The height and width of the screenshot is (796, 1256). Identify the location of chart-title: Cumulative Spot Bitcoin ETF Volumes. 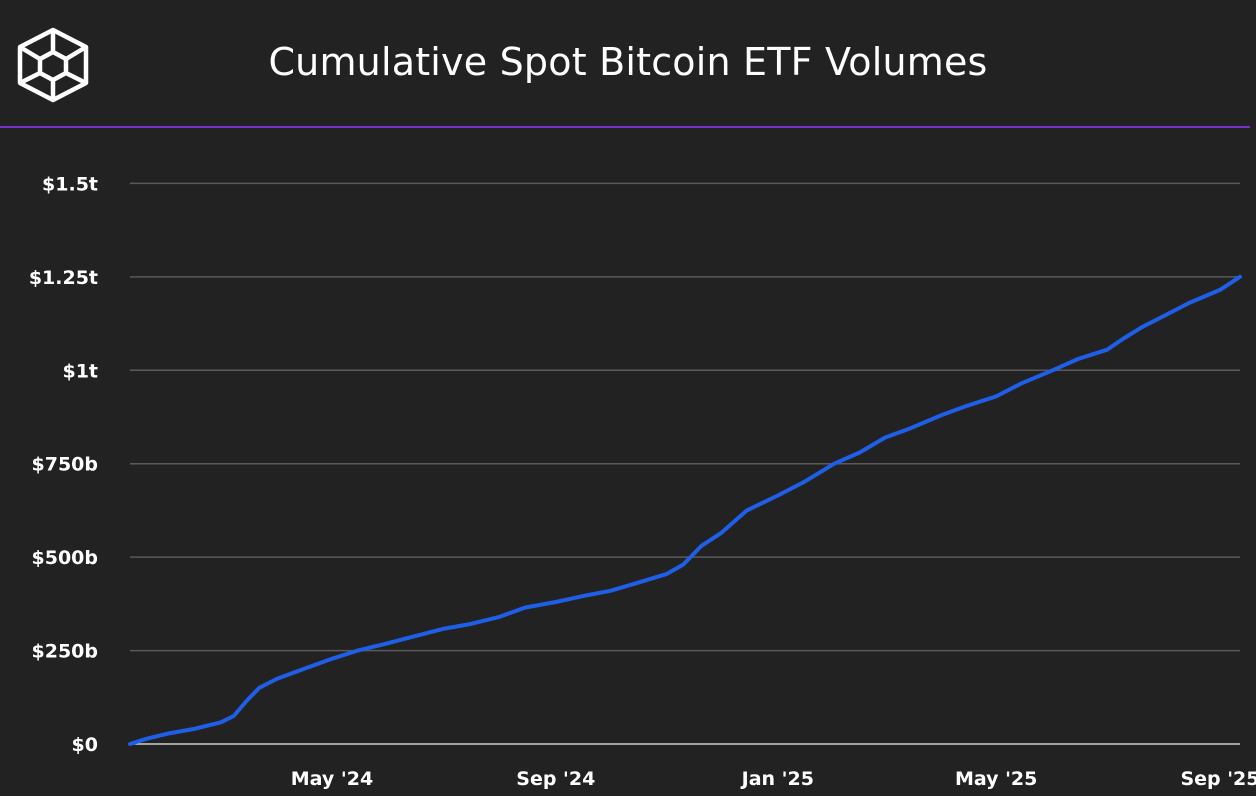
(628, 62).